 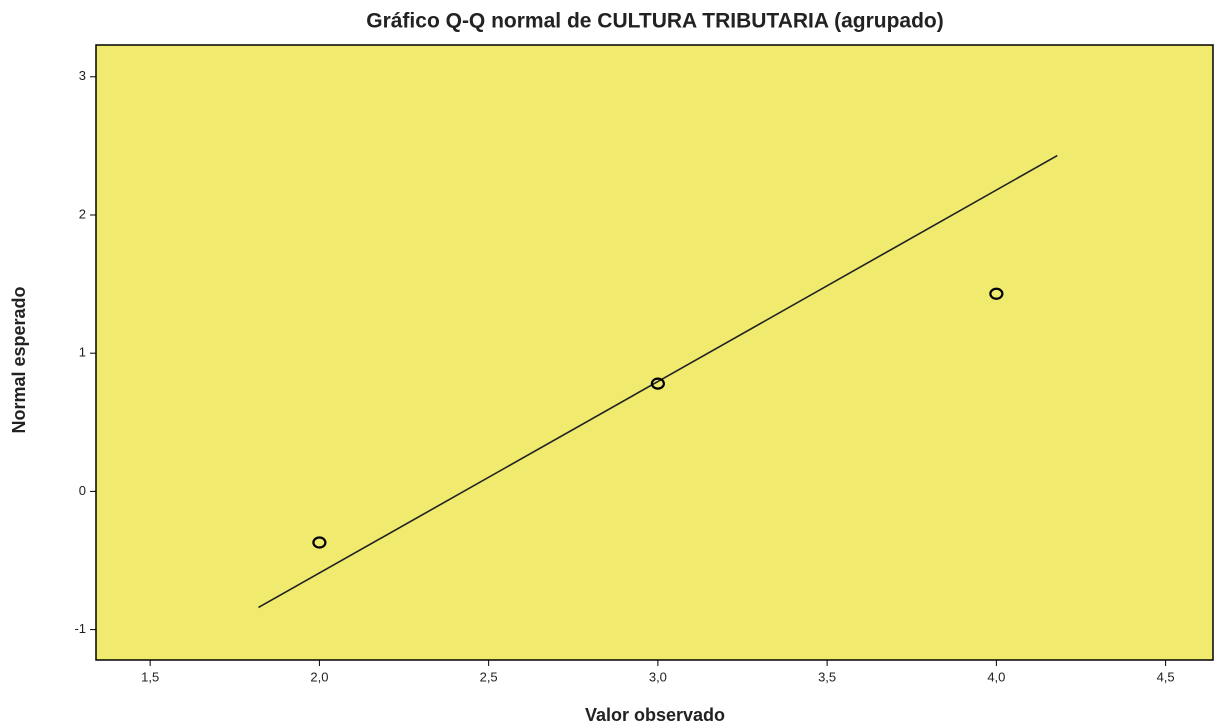 What do you see at coordinates (19, 359) in the screenshot?
I see `y-axis-label: Normal esperado` at bounding box center [19, 359].